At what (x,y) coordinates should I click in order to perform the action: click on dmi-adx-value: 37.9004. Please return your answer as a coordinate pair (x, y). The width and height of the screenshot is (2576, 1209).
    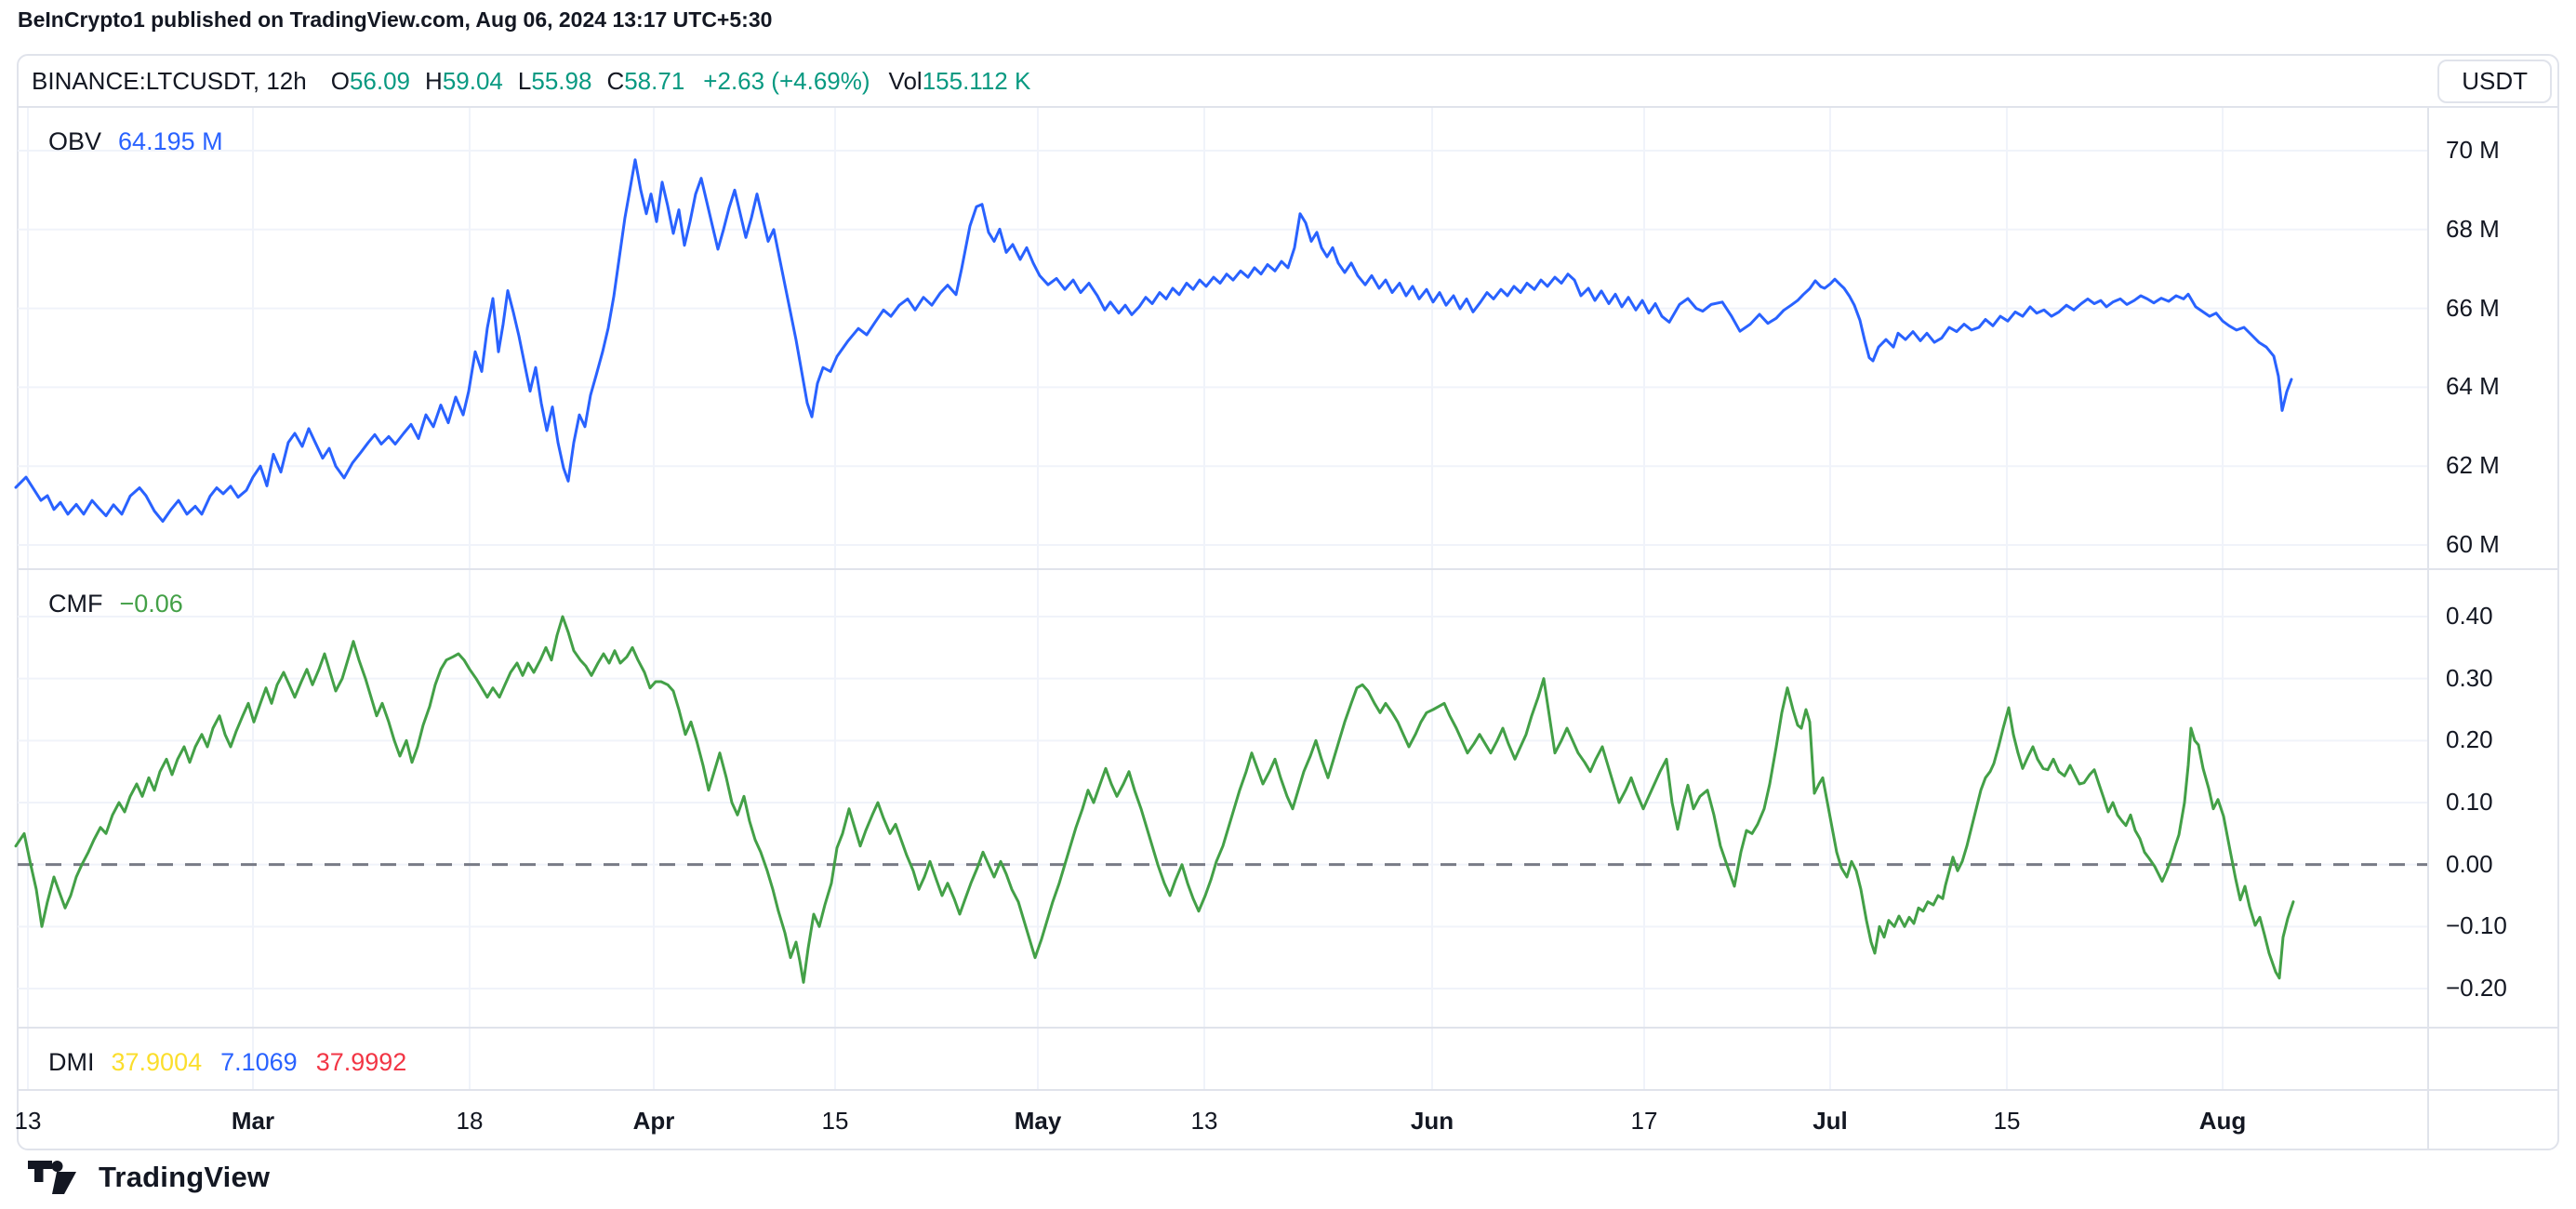
    Looking at the image, I should click on (157, 1062).